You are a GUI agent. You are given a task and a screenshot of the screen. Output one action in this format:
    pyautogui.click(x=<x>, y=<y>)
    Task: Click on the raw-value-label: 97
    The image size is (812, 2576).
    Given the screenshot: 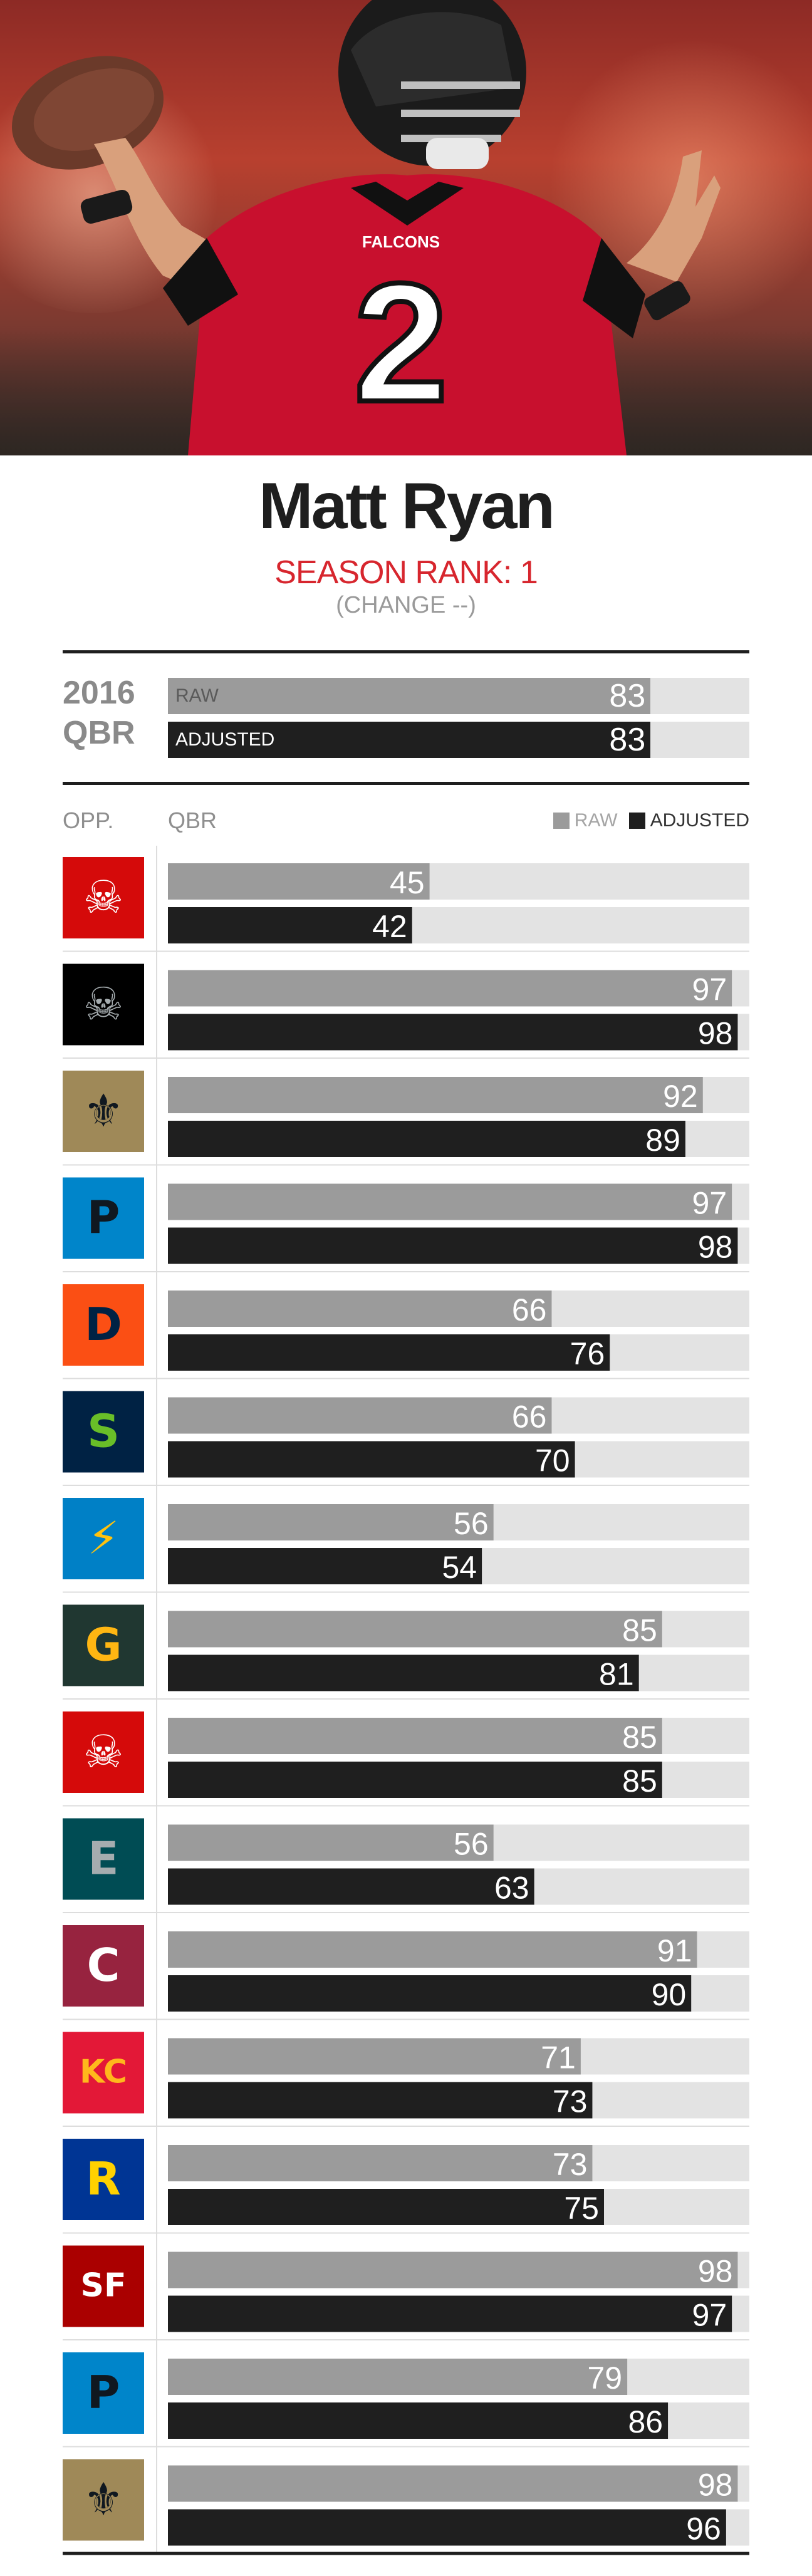 What is the action you would take?
    pyautogui.click(x=709, y=1203)
    